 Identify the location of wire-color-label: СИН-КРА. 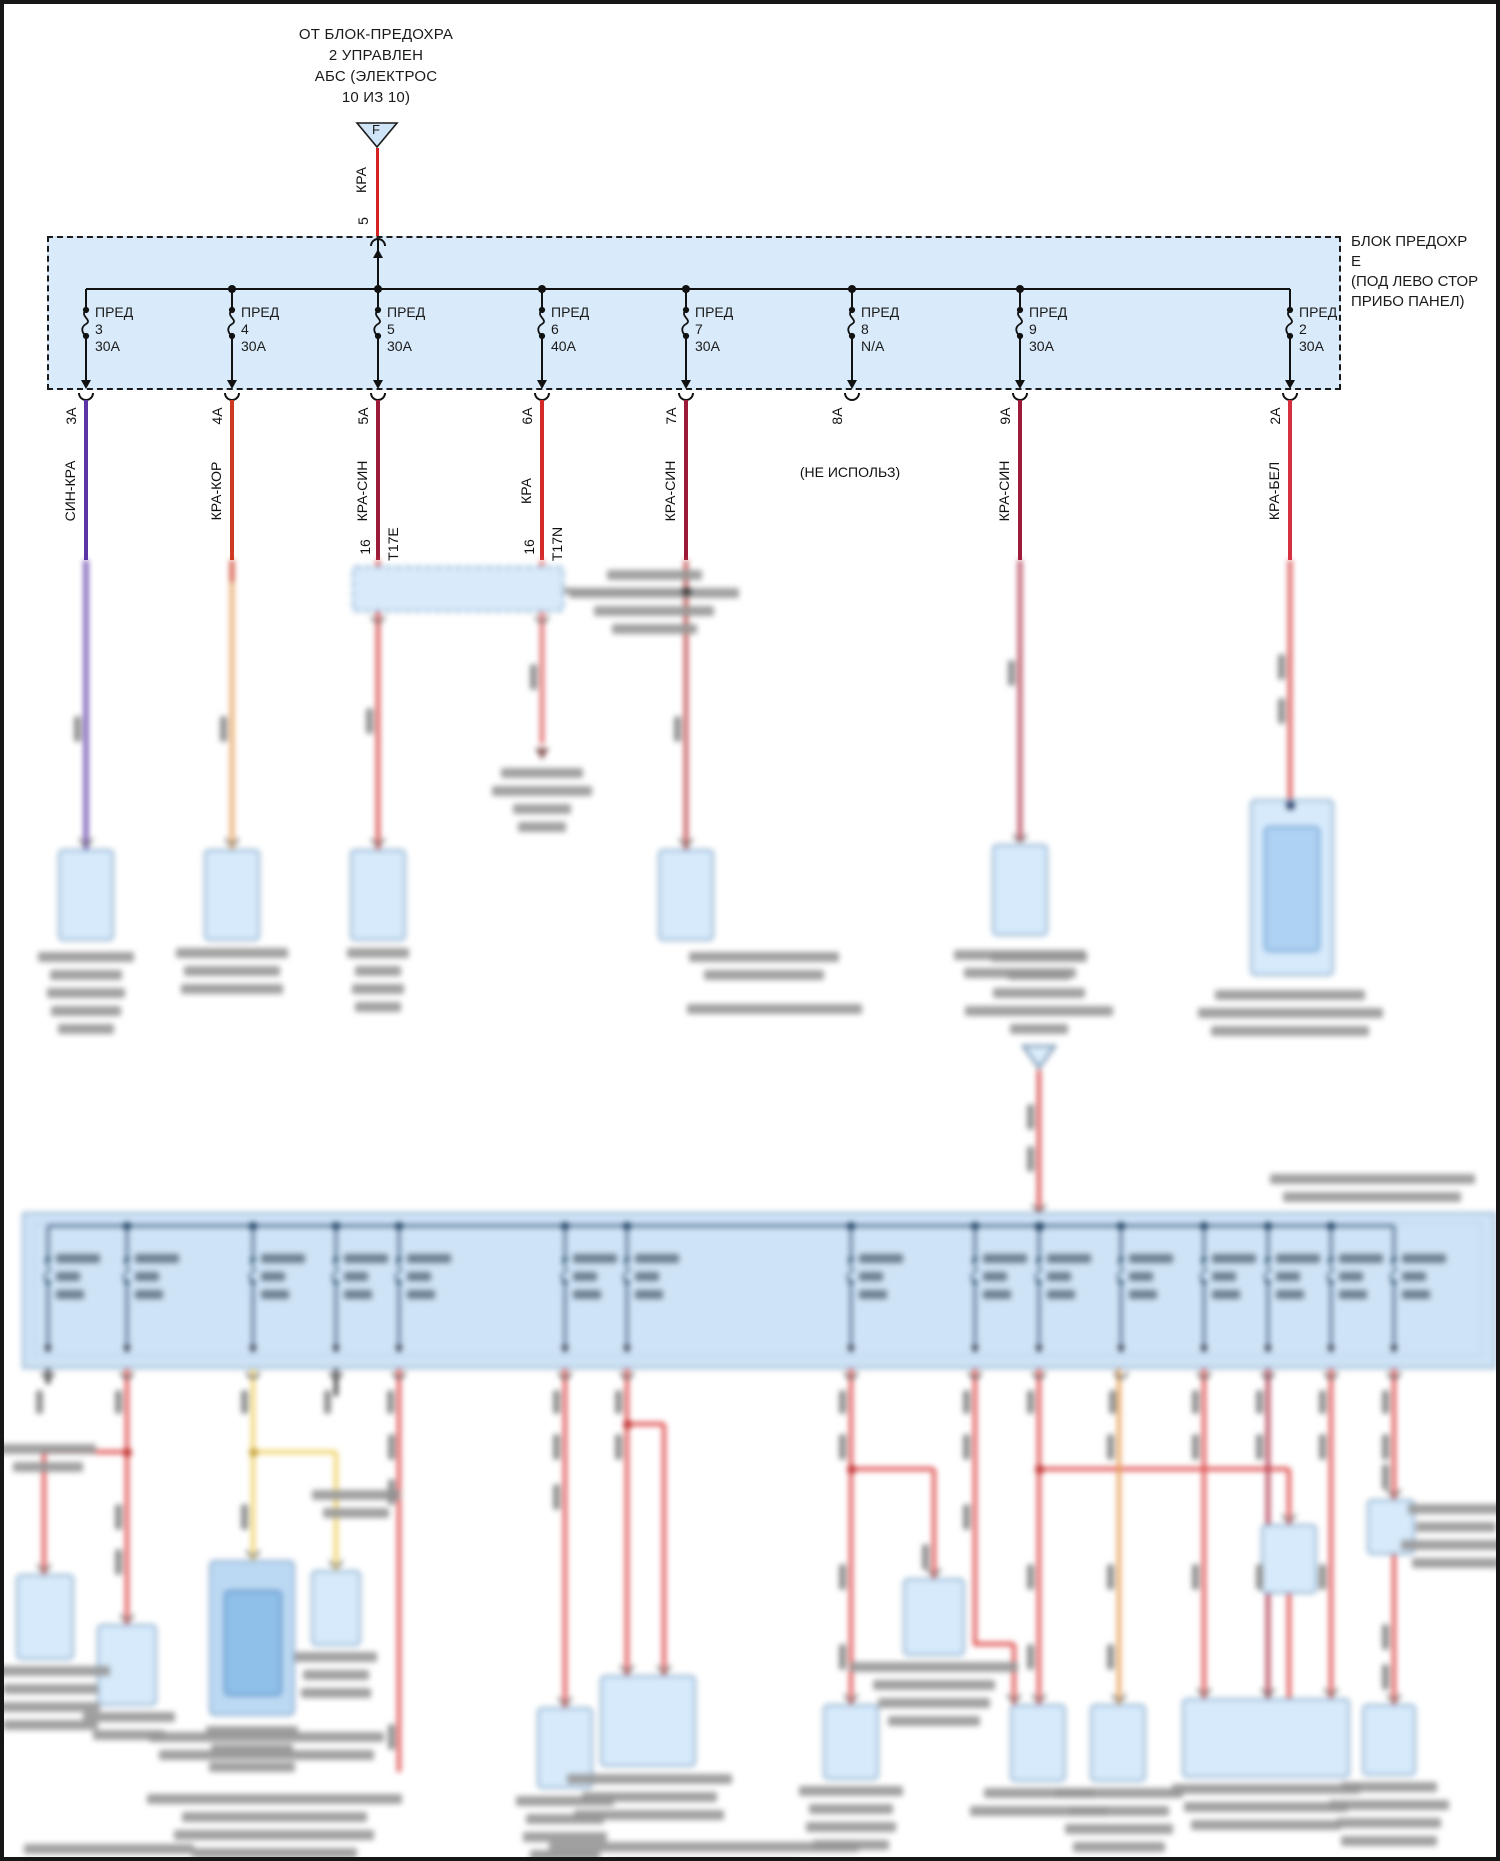
(70, 491).